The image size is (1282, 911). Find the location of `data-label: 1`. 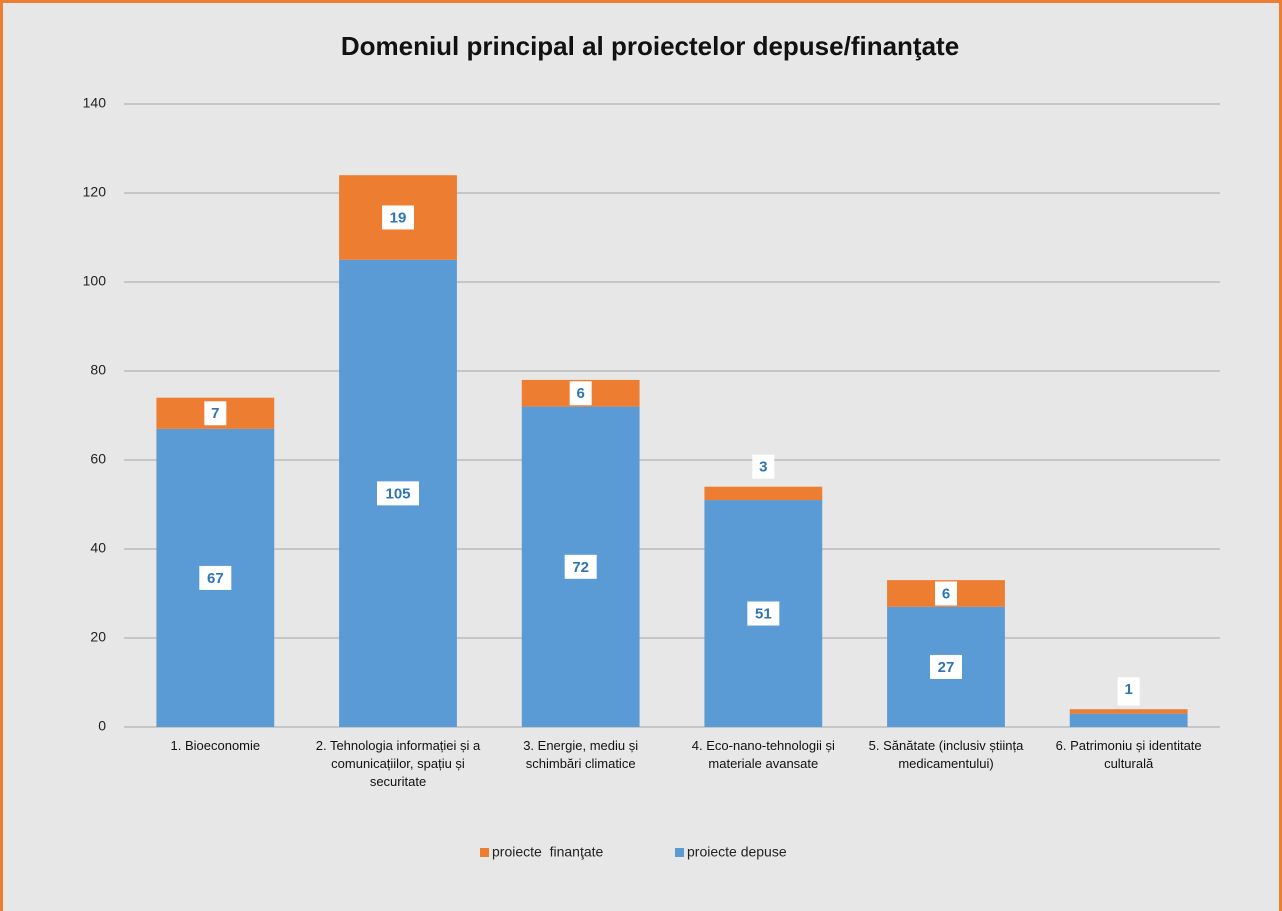

data-label: 1 is located at coordinates (1128, 689).